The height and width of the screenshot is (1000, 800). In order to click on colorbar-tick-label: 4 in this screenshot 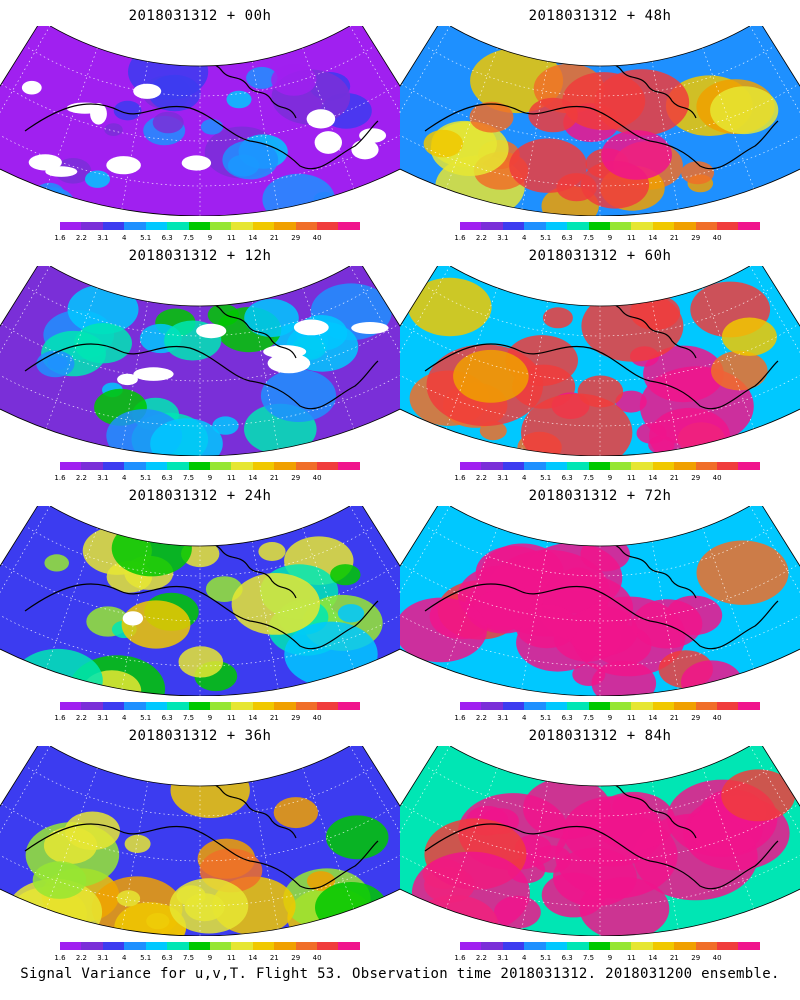, I will do `click(124, 958)`.